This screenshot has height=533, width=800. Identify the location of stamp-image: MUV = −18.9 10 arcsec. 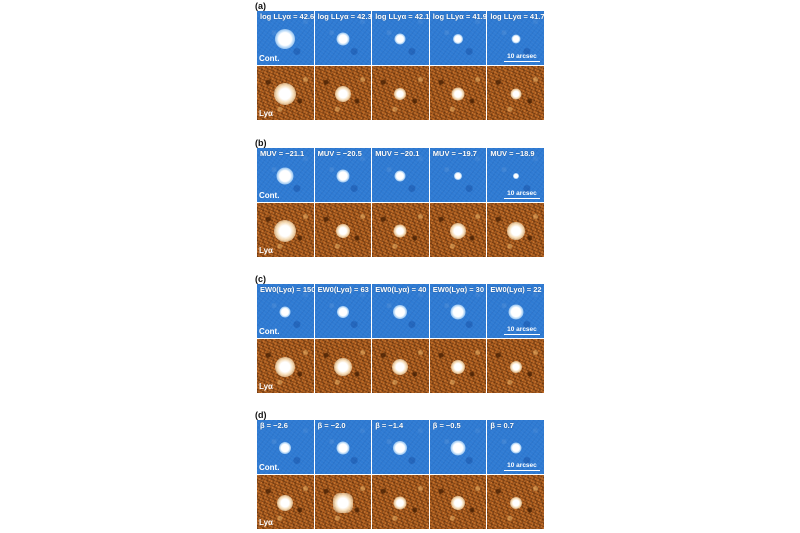
(515, 175).